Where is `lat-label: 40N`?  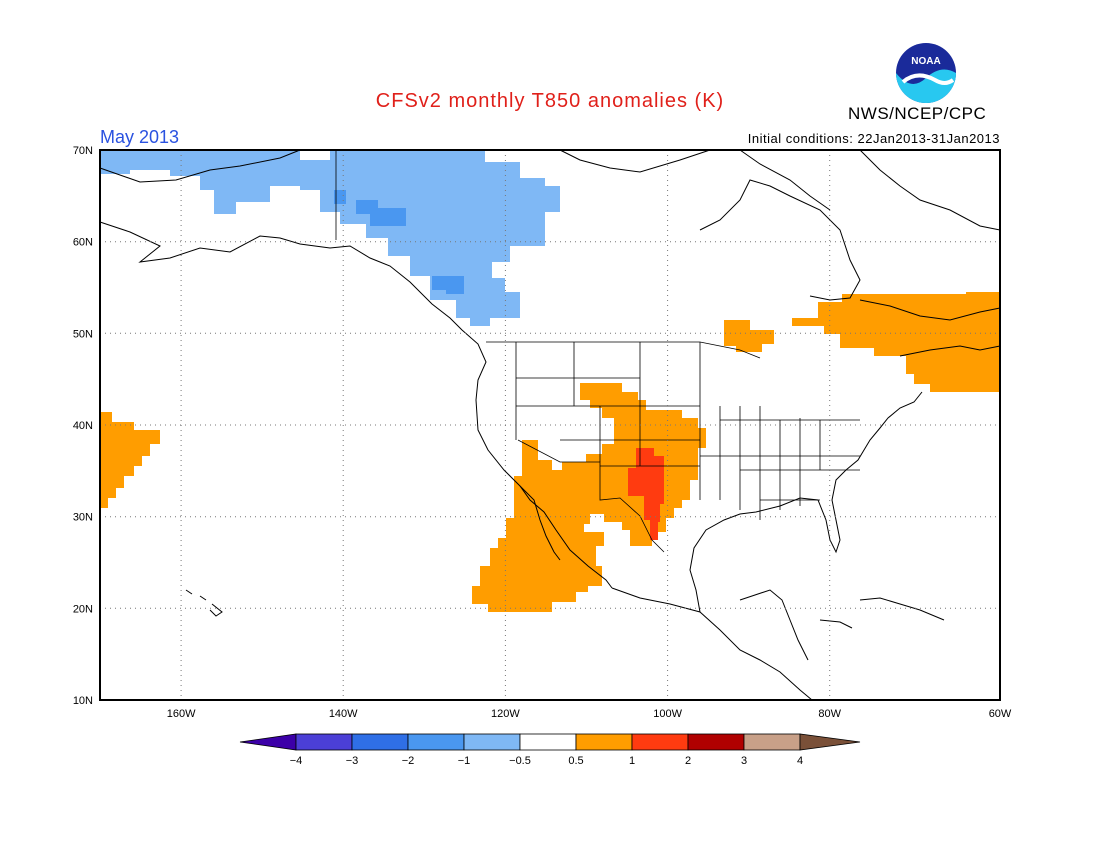
lat-label: 40N is located at coordinates (83, 426).